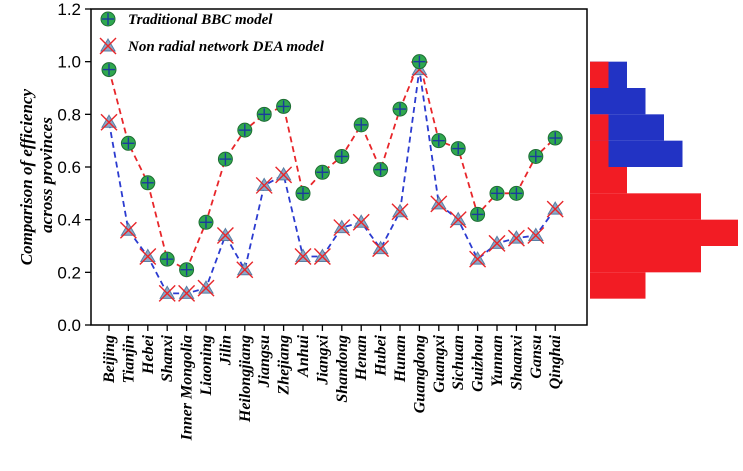 The image size is (743, 471). Describe the element at coordinates (458, 362) in the screenshot. I see `x-tick-label-18: Sichuan` at that location.